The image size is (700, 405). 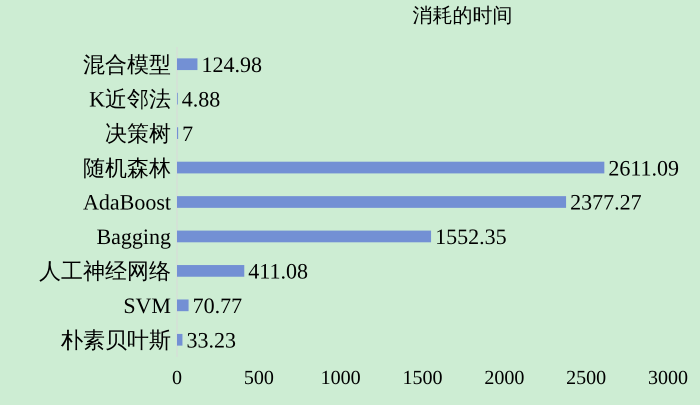 I want to click on x-tick-label: 3000, so click(x=668, y=378).